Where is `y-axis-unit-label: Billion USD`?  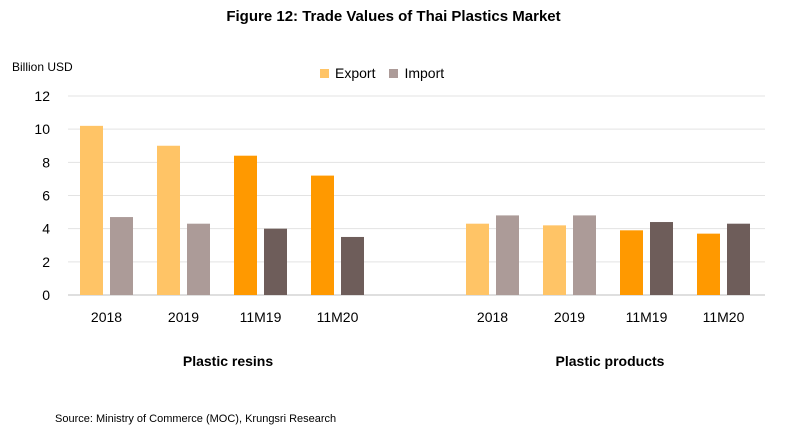 y-axis-unit-label: Billion USD is located at coordinates (42, 67).